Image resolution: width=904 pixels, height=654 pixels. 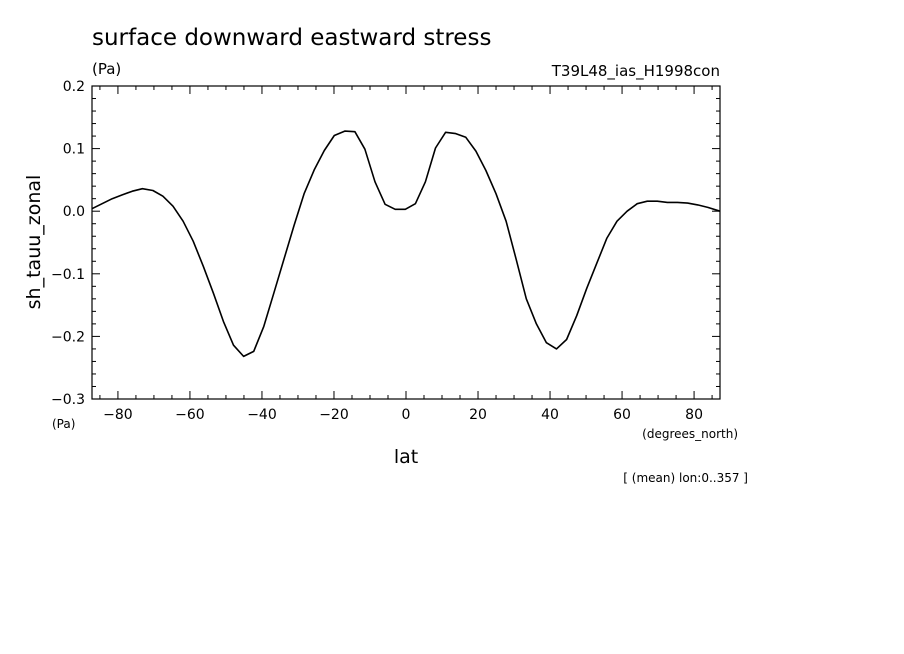 What do you see at coordinates (34, 242) in the screenshot?
I see `y-axis-label: sh_tauu_zonal` at bounding box center [34, 242].